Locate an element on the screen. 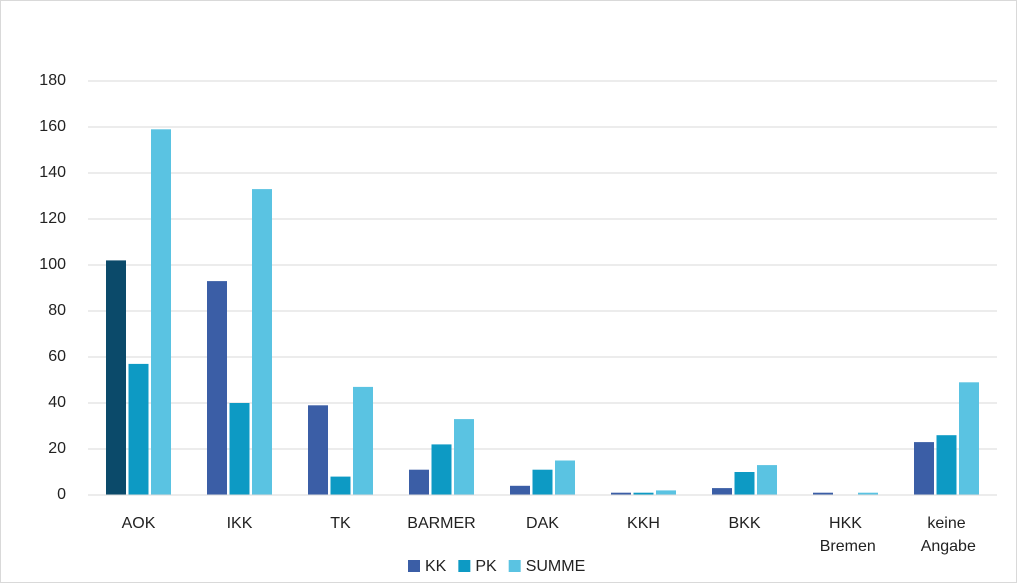 The image size is (1017, 583). y-tick-label: 0 is located at coordinates (61, 494).